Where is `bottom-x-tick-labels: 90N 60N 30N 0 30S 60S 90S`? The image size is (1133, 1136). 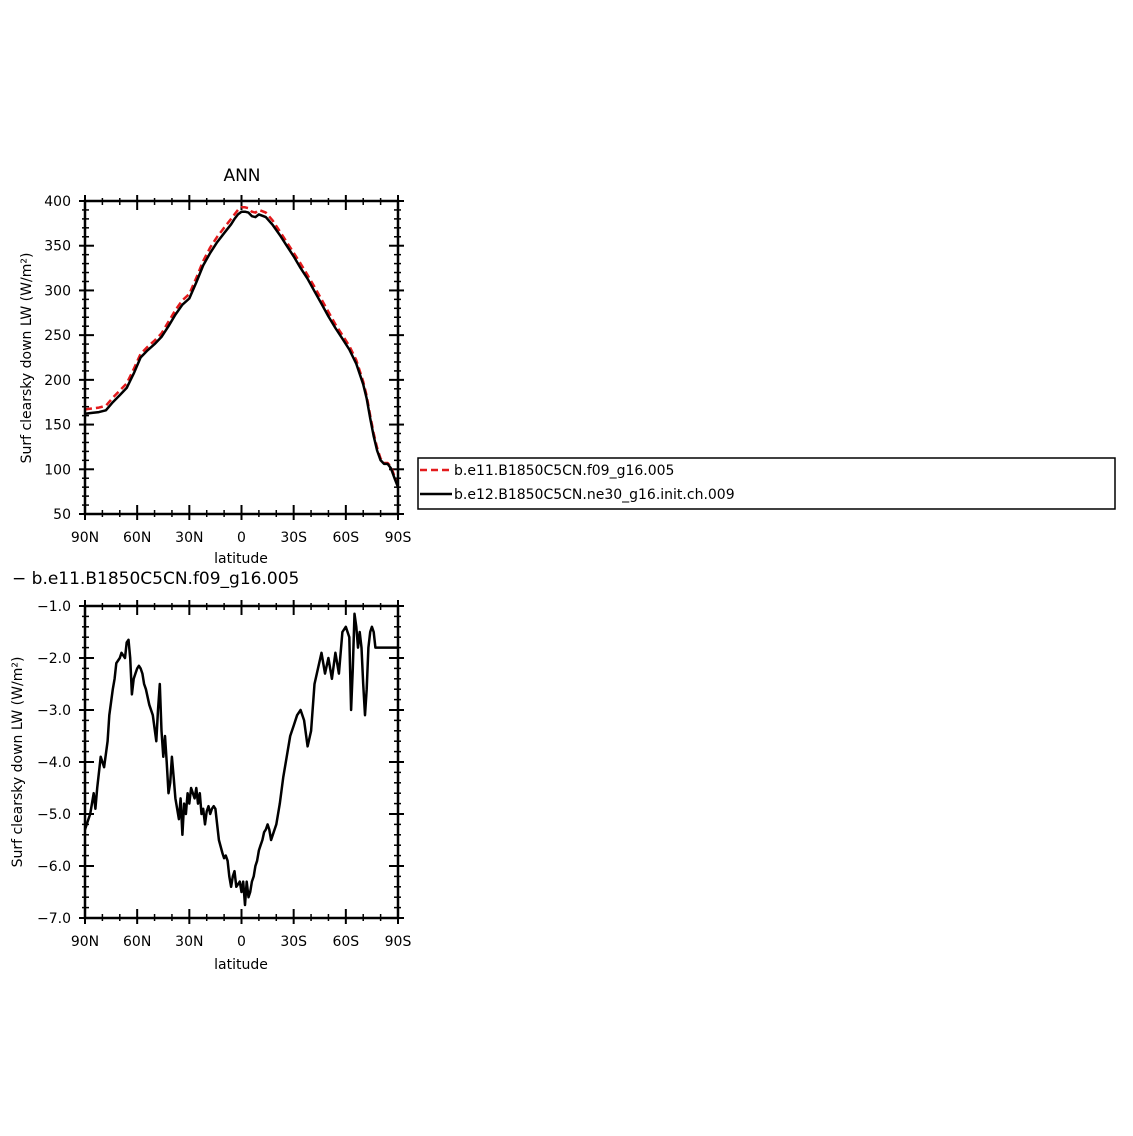 bottom-x-tick-labels: 90N 60N 30N 0 30S 60S 90S is located at coordinates (241, 942).